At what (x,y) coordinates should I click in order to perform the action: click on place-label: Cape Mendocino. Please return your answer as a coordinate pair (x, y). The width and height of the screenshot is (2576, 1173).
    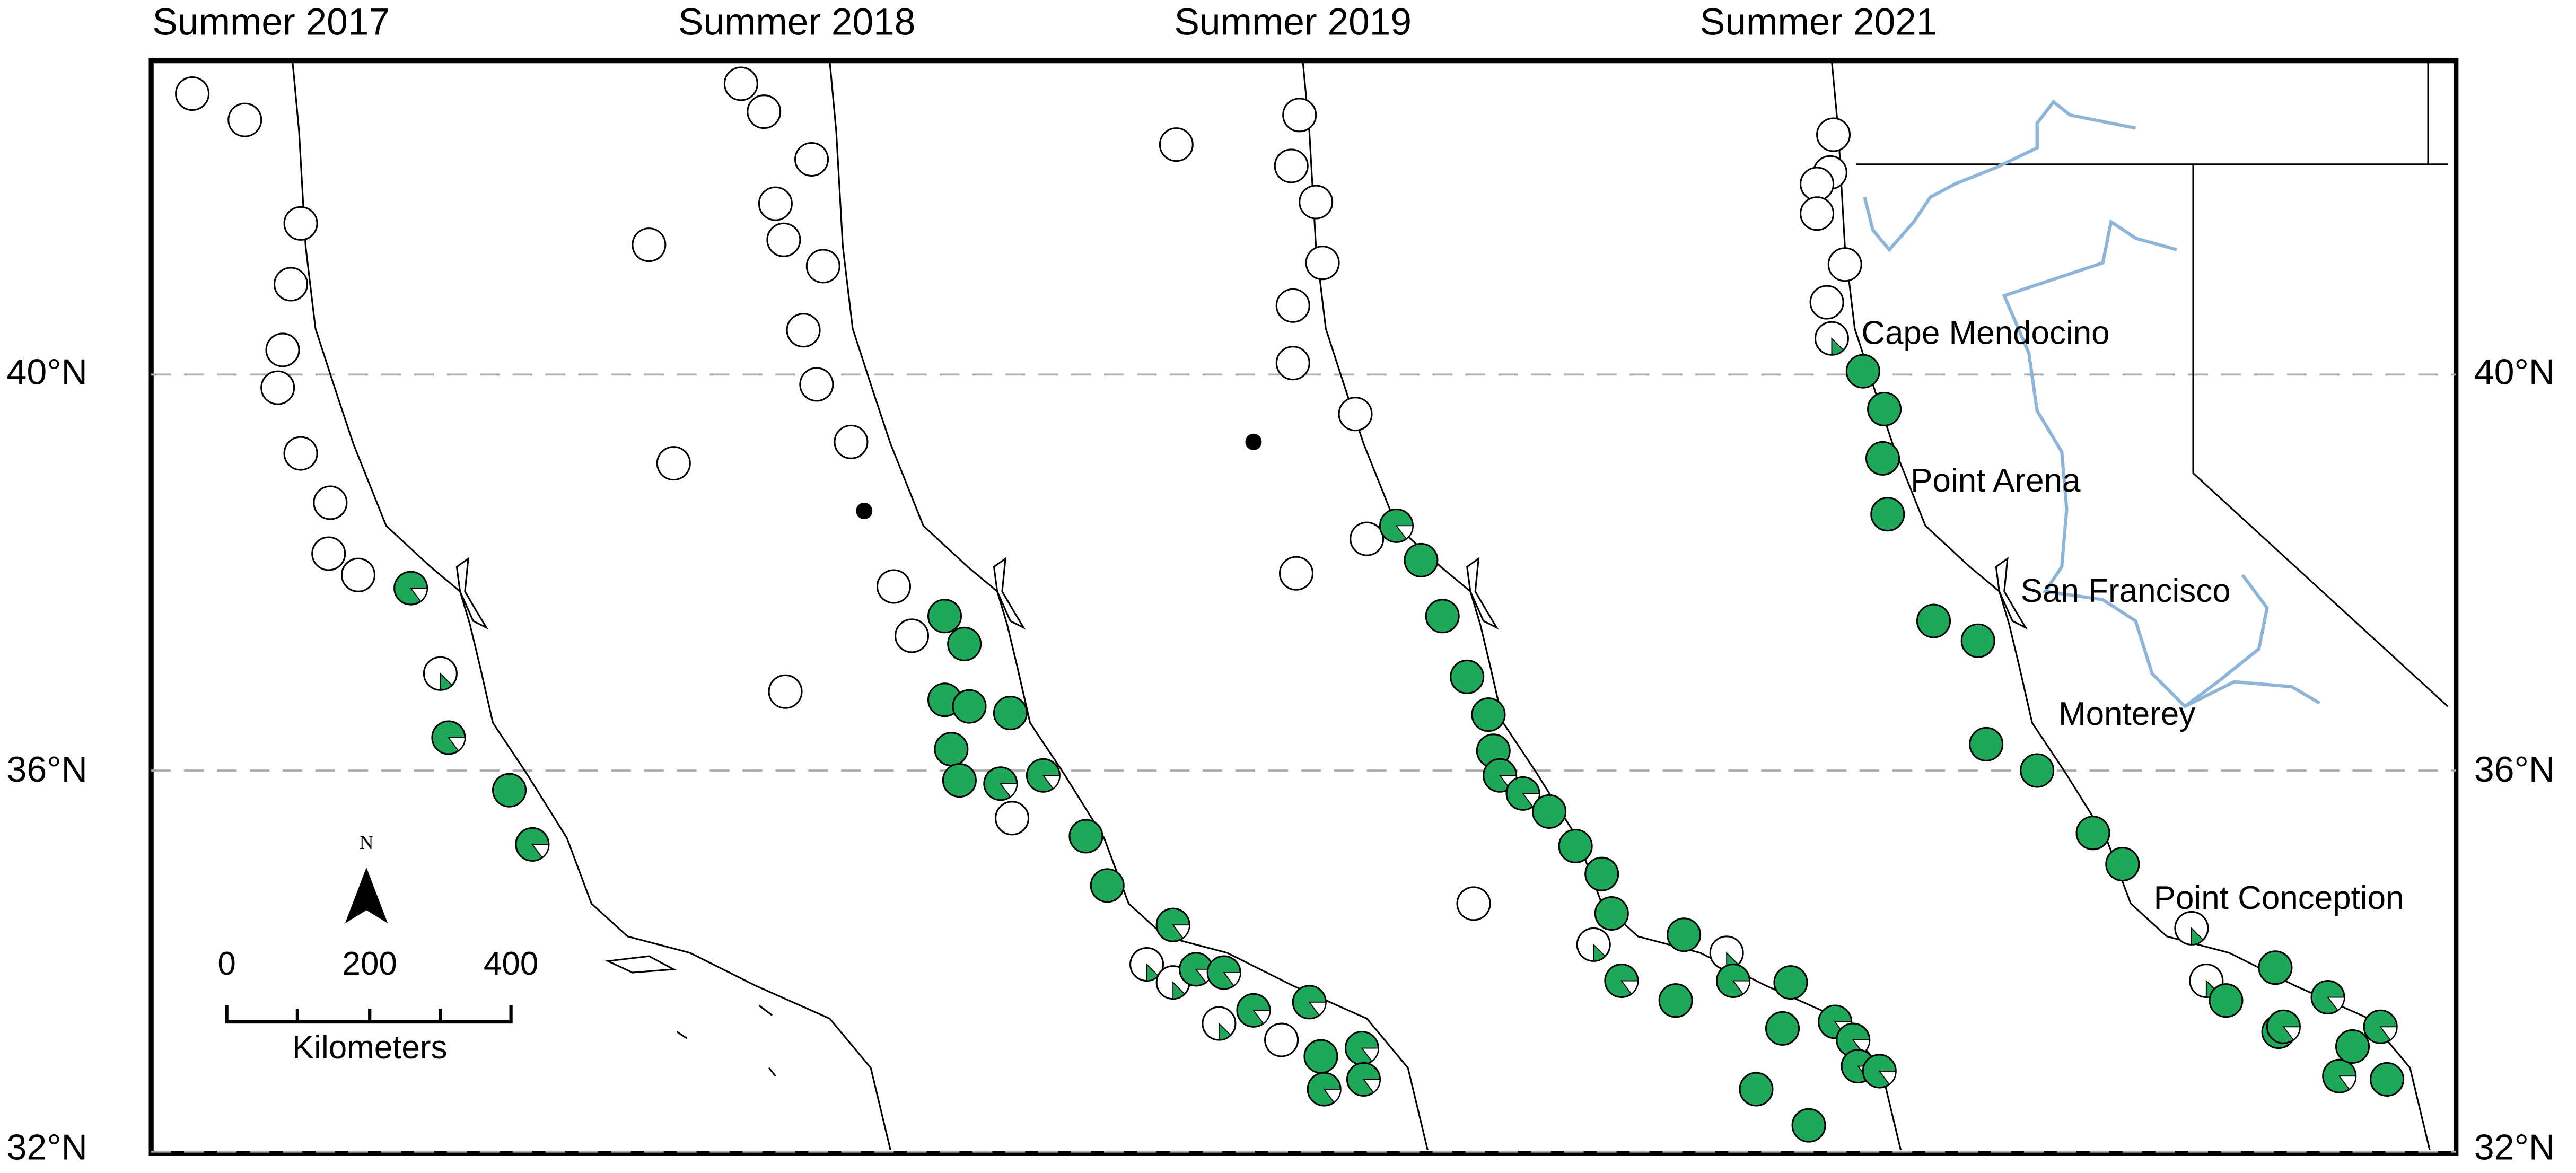
    Looking at the image, I should click on (1985, 332).